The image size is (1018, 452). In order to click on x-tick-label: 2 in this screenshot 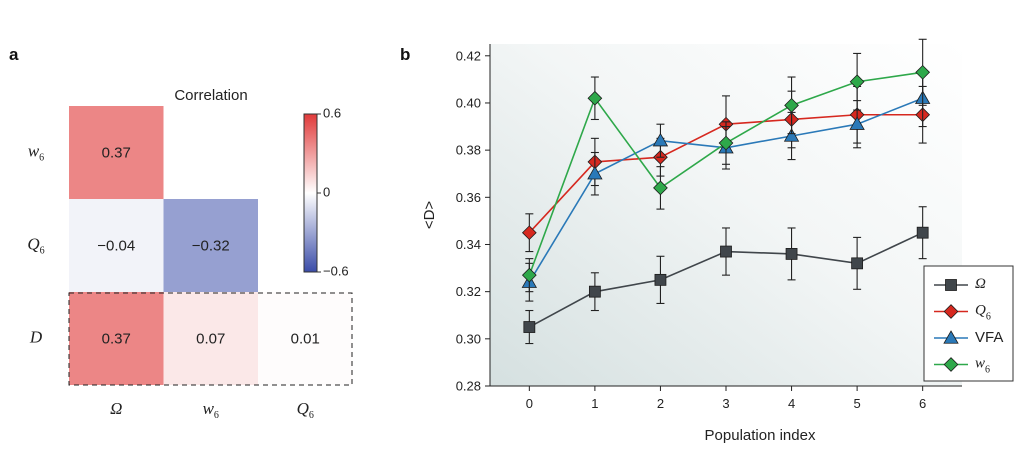, I will do `click(660, 403)`.